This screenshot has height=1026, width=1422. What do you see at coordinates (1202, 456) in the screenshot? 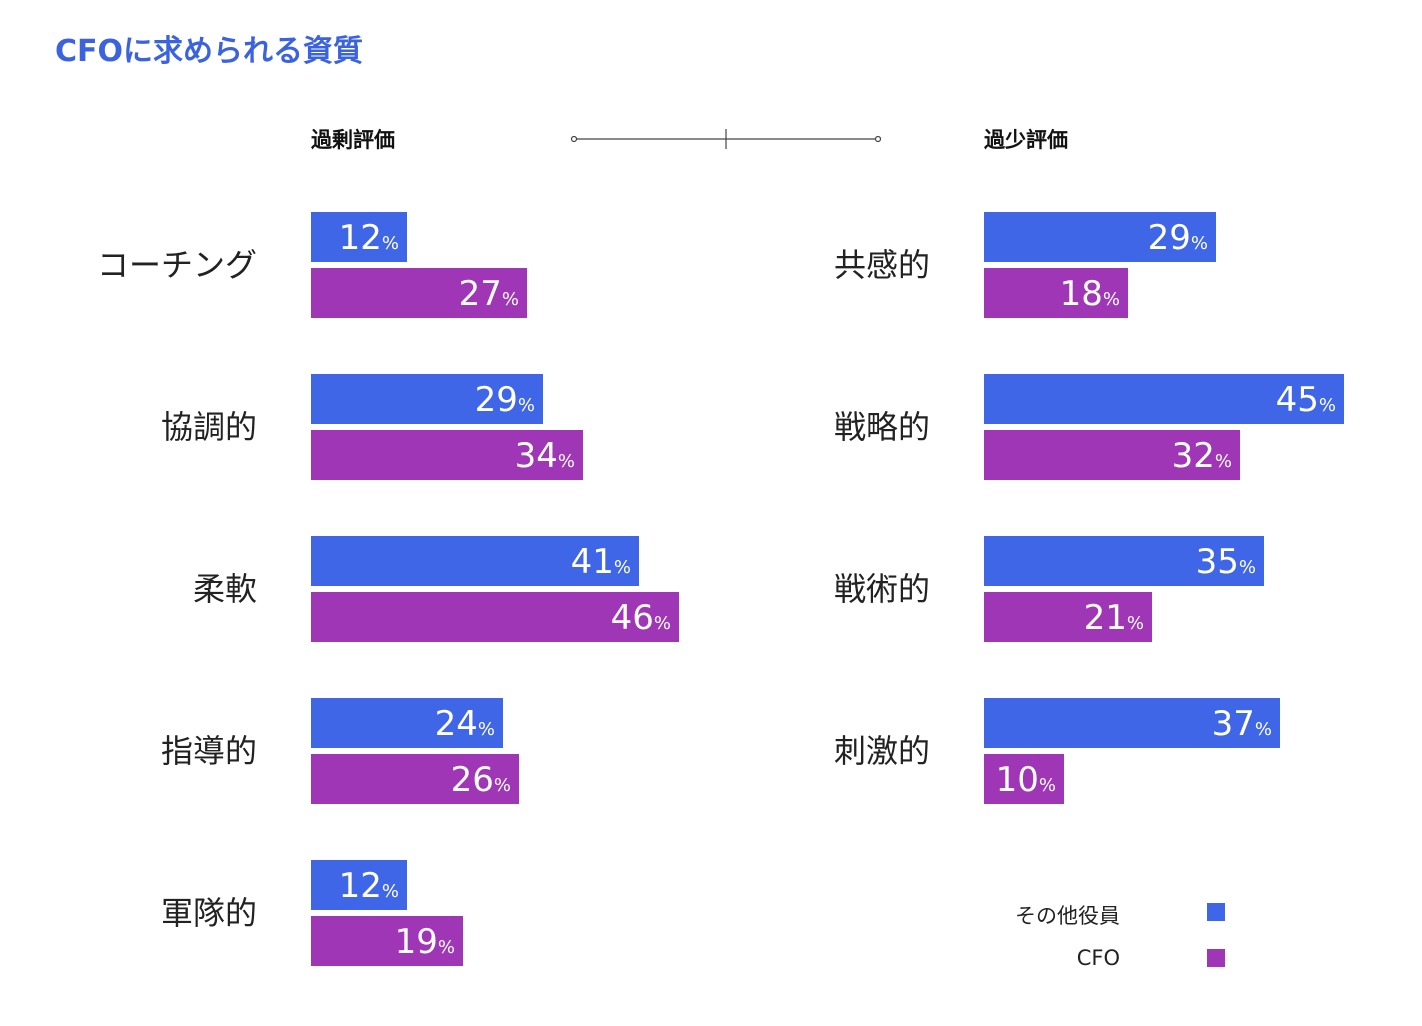
I see `bar-value-label: 32%` at bounding box center [1202, 456].